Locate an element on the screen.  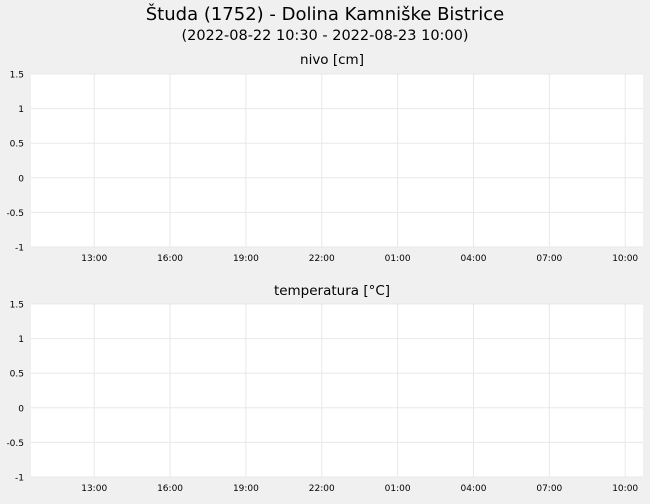
panel-title: nivo [cm] is located at coordinates (332, 60).